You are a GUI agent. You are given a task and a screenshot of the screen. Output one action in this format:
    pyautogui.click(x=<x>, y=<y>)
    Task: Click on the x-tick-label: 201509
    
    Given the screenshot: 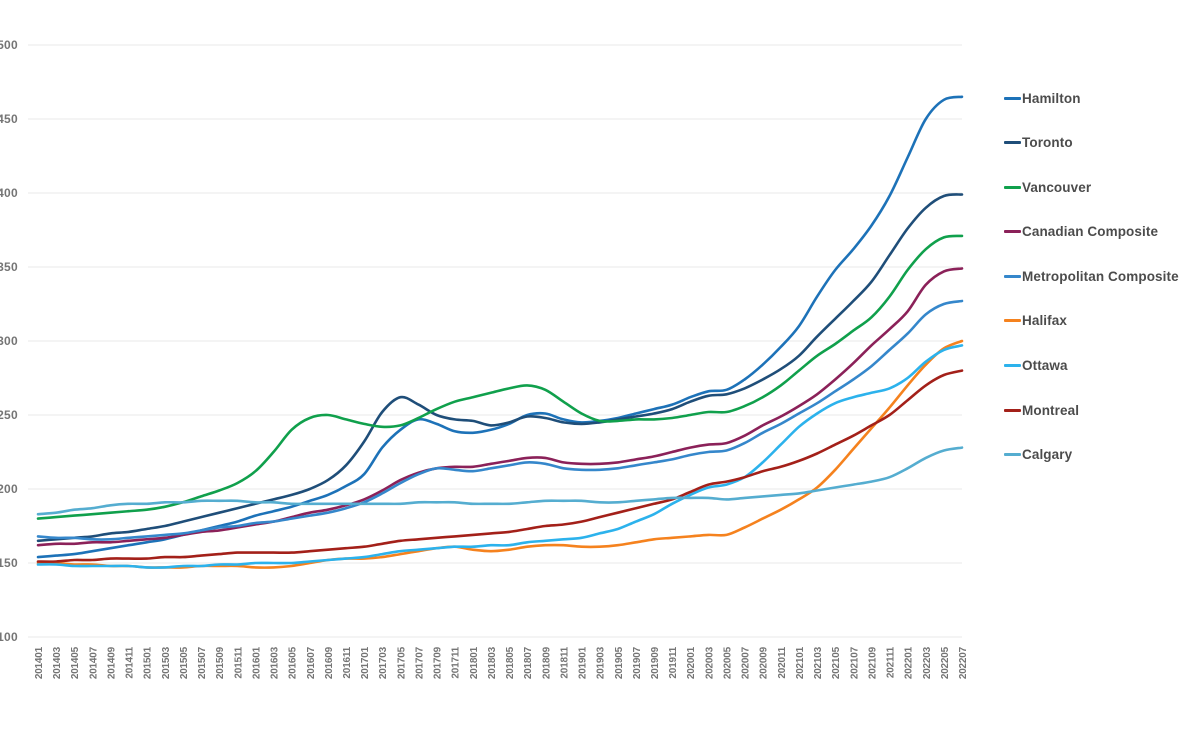 What is the action you would take?
    pyautogui.click(x=220, y=662)
    